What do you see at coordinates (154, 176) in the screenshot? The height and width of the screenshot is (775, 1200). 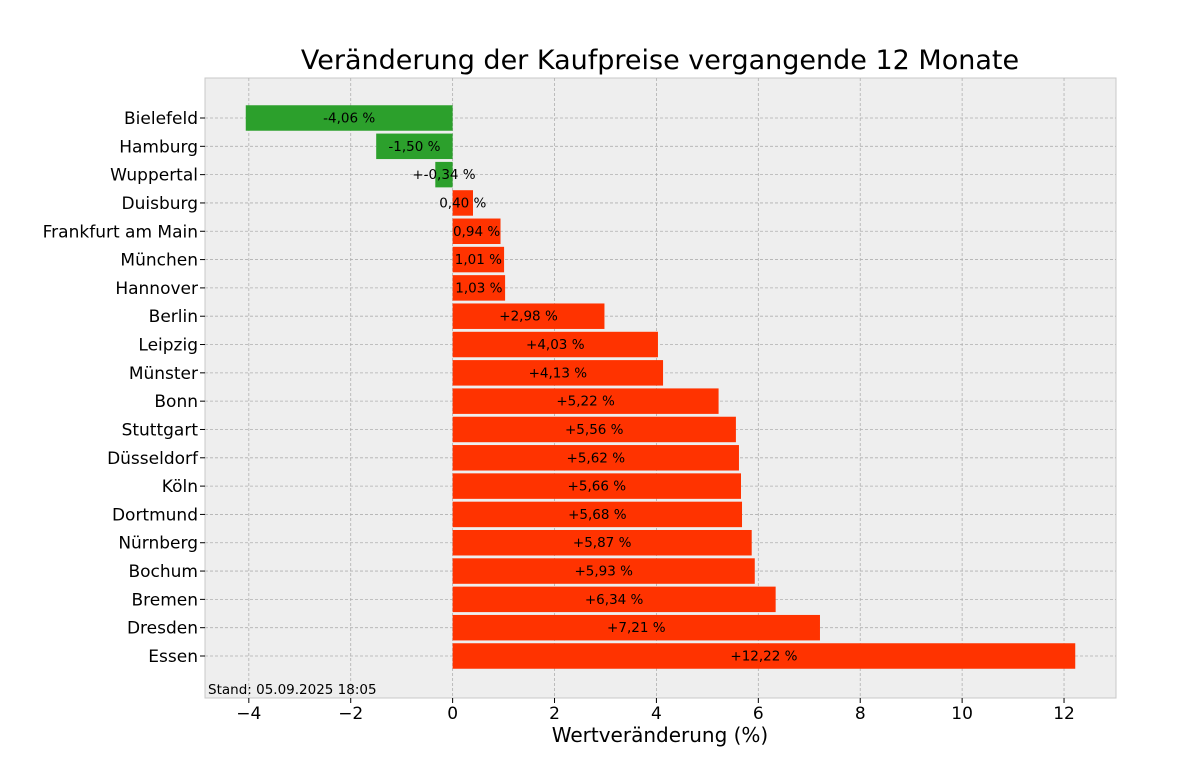 I see `y-tick-label: Wuppertal` at bounding box center [154, 176].